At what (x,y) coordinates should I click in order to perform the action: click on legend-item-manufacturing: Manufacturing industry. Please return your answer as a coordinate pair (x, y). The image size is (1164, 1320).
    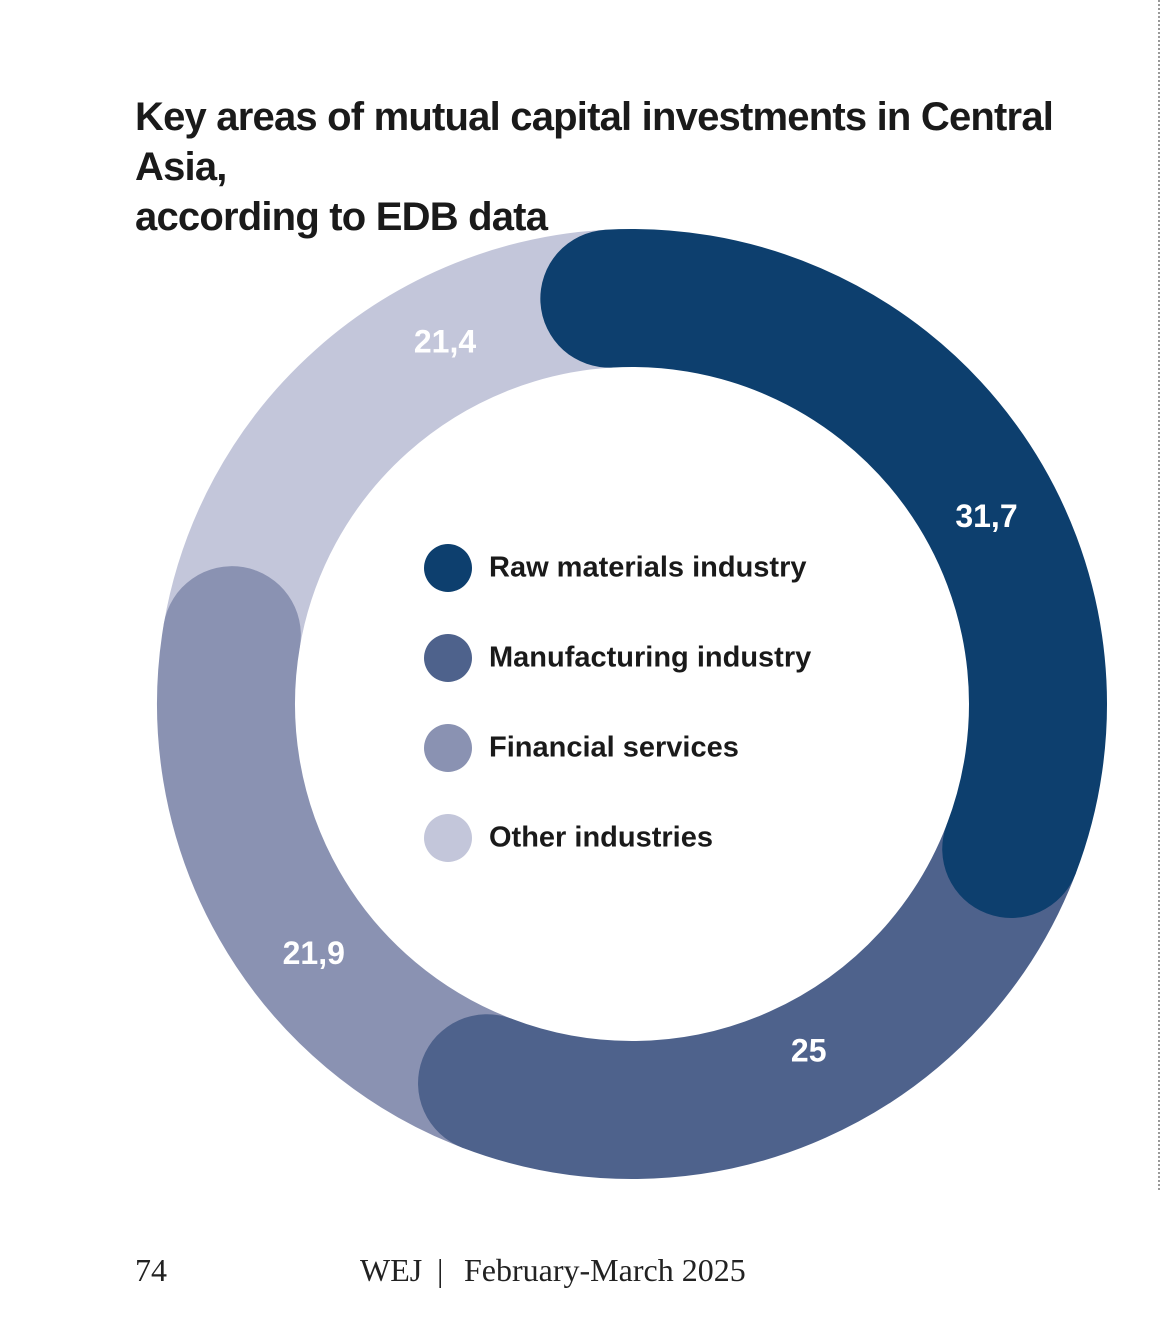
    Looking at the image, I should click on (617, 658).